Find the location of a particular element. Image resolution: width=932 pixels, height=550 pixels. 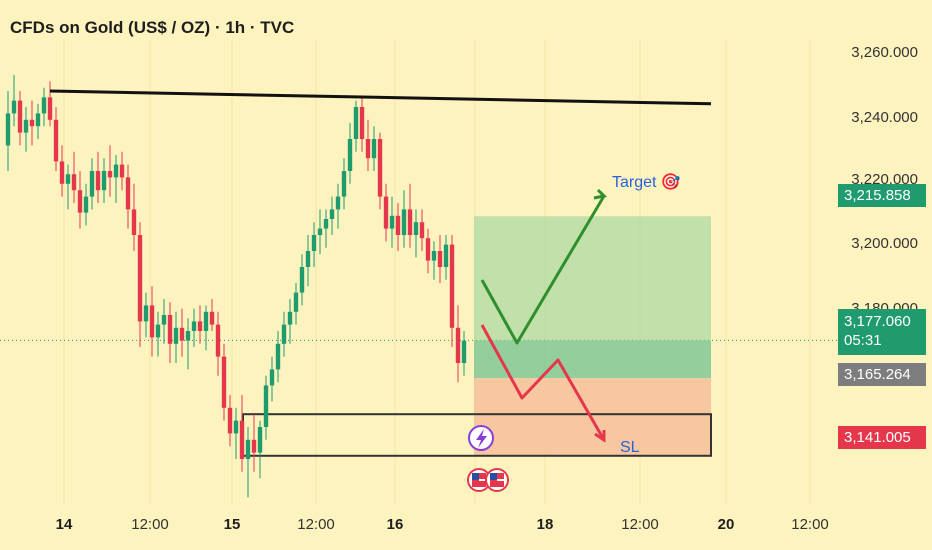

profit-zone is located at coordinates (592, 297).